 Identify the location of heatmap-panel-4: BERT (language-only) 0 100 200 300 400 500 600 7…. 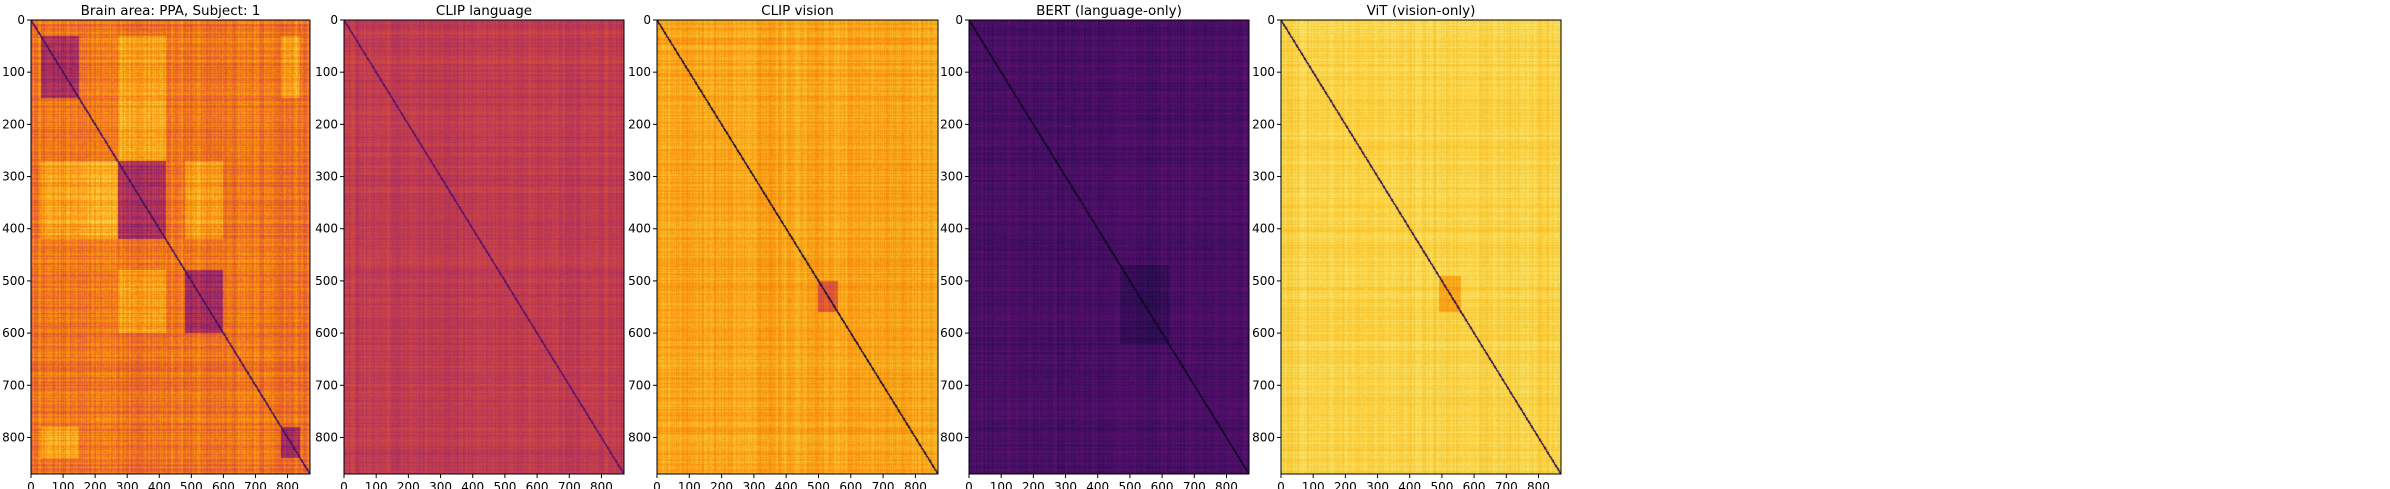
(1095, 246).